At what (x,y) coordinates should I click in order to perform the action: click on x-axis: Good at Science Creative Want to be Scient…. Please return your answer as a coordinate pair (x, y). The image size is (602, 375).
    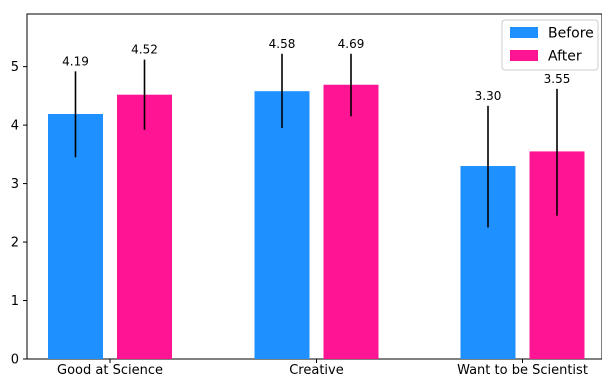
    Looking at the image, I should click on (322, 367).